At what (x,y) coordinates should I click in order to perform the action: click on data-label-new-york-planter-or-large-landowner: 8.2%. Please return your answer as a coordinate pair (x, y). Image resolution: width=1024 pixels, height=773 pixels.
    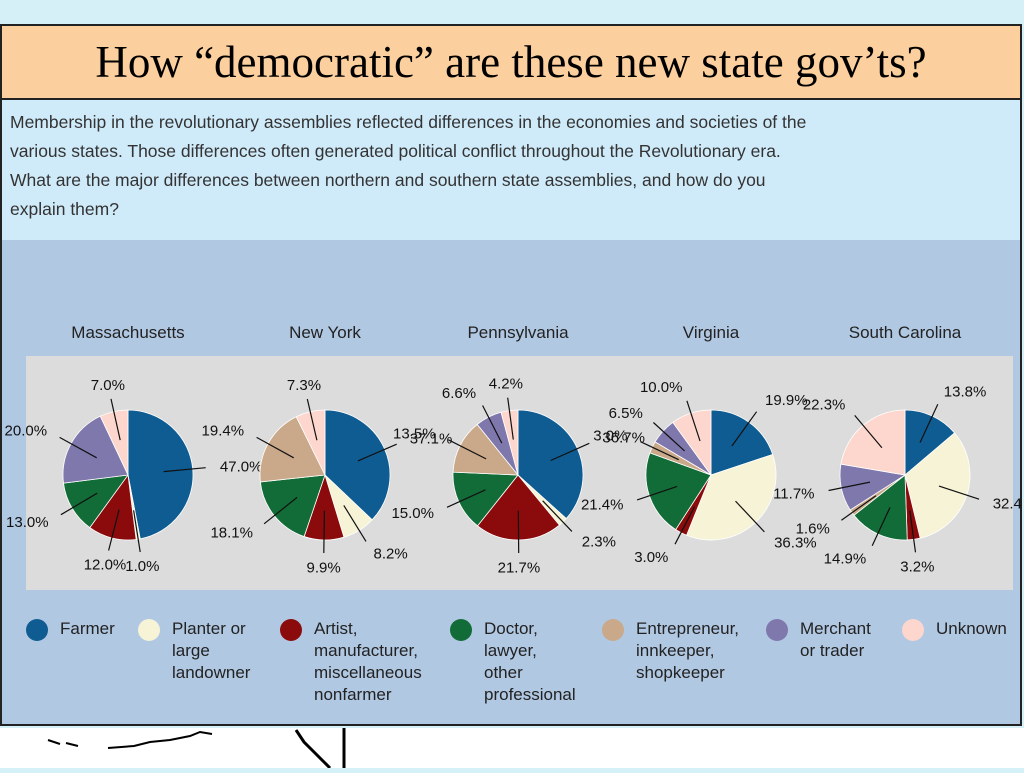
    Looking at the image, I should click on (391, 554).